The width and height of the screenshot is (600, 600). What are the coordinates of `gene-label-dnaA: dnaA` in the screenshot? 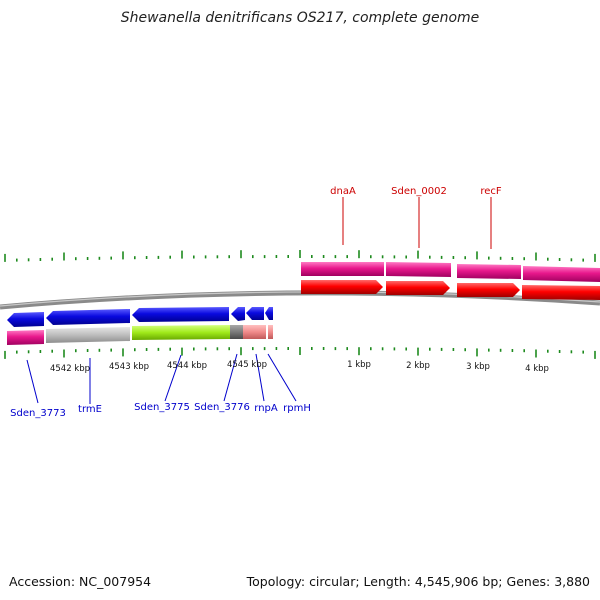 It's located at (343, 191).